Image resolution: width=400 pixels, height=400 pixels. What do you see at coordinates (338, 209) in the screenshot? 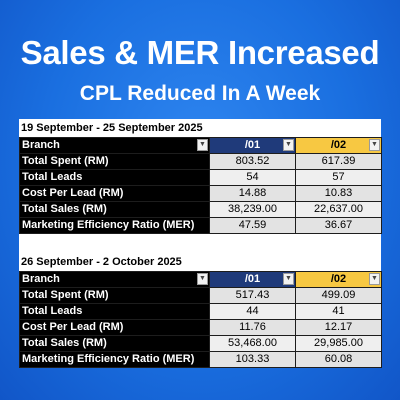
I see `branch-02-value: 22,637.00` at bounding box center [338, 209].